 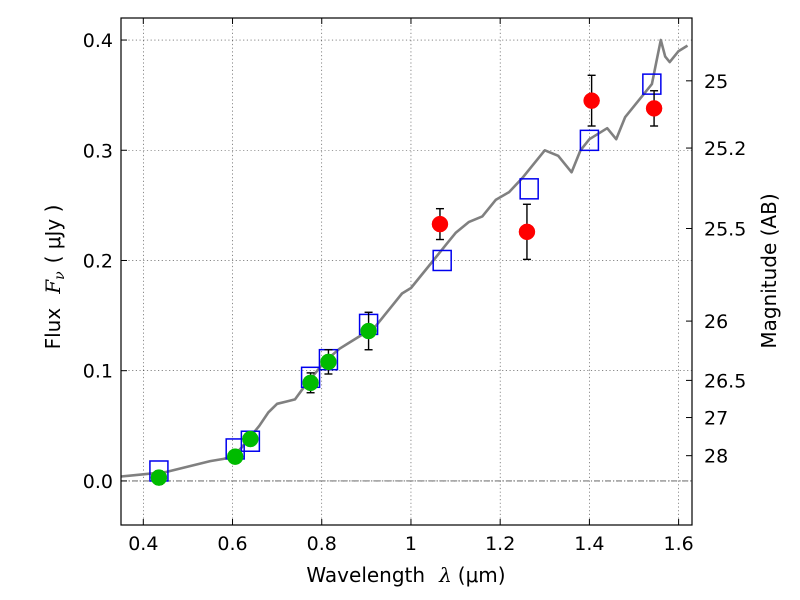 What do you see at coordinates (232, 544) in the screenshot?
I see `x-tick-label: 0.6` at bounding box center [232, 544].